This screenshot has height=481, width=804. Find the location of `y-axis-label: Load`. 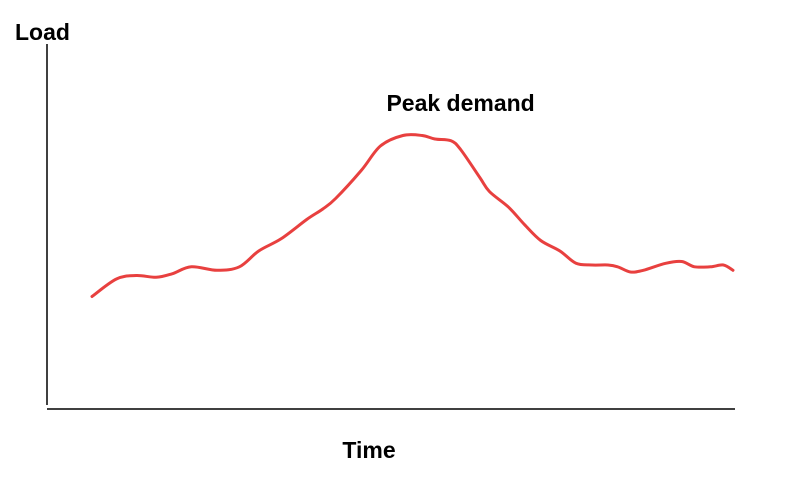

y-axis-label: Load is located at coordinates (42, 32).